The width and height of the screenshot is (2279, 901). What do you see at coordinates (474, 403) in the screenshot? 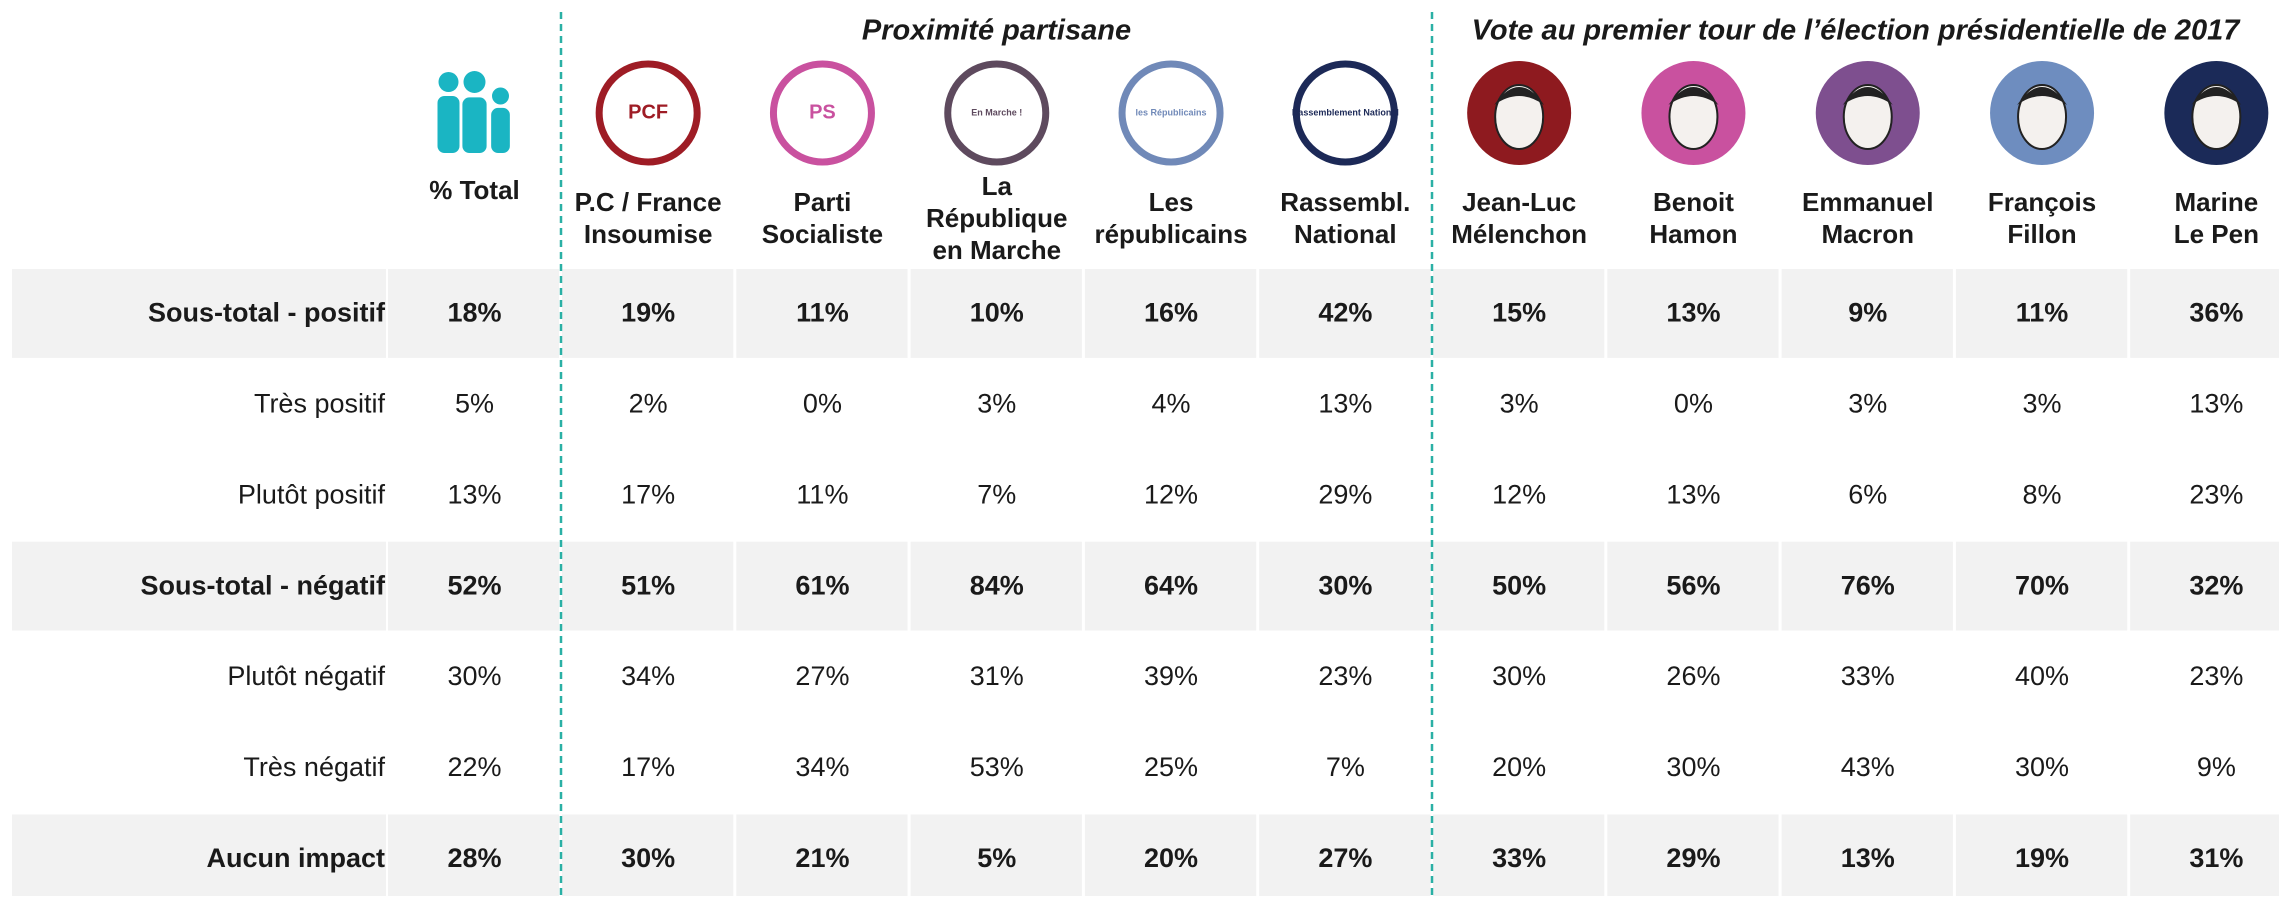
I see `cell-total: 5%` at bounding box center [474, 403].